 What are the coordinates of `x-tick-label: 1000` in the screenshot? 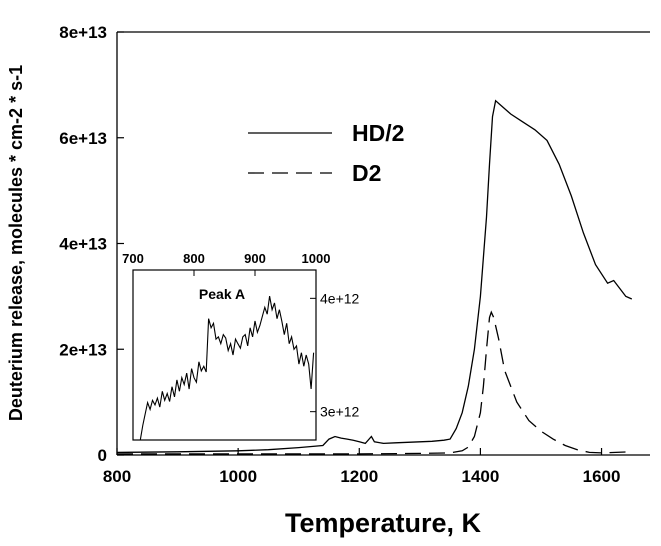 It's located at (238, 476).